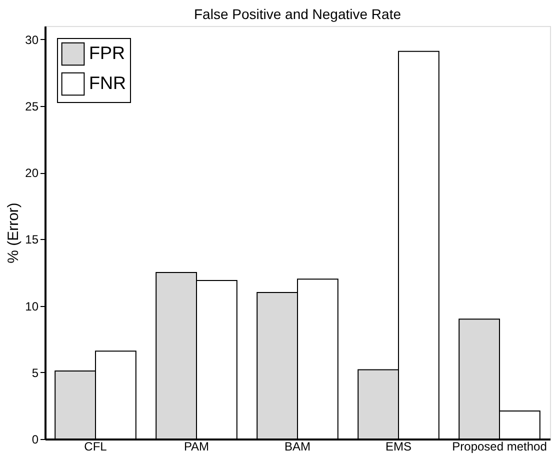 The height and width of the screenshot is (457, 560). What do you see at coordinates (107, 83) in the screenshot?
I see `legend-label: FNR` at bounding box center [107, 83].